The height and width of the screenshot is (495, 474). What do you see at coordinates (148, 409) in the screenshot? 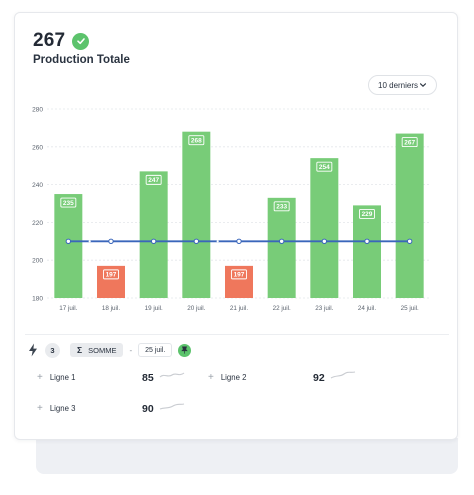
I see `series-value: 90` at bounding box center [148, 409].